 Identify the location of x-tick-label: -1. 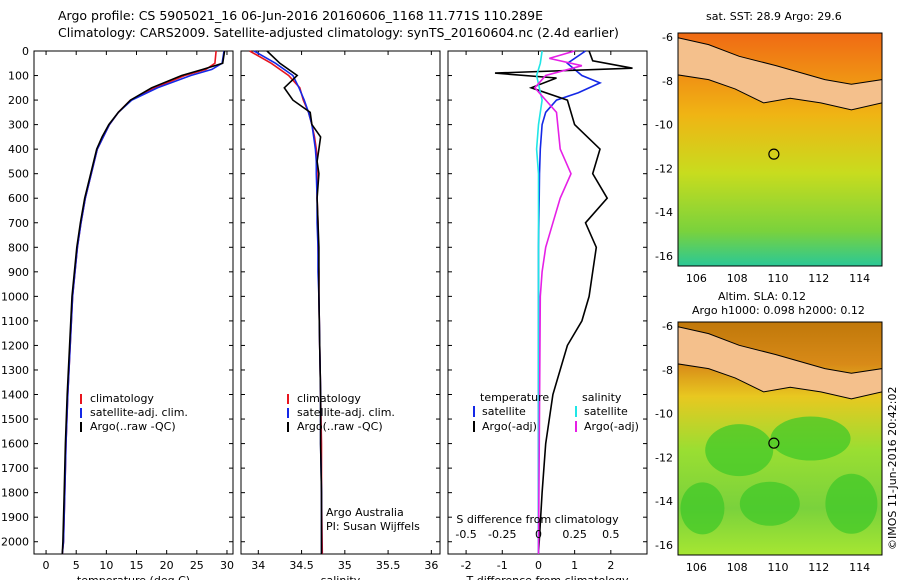
(502, 565).